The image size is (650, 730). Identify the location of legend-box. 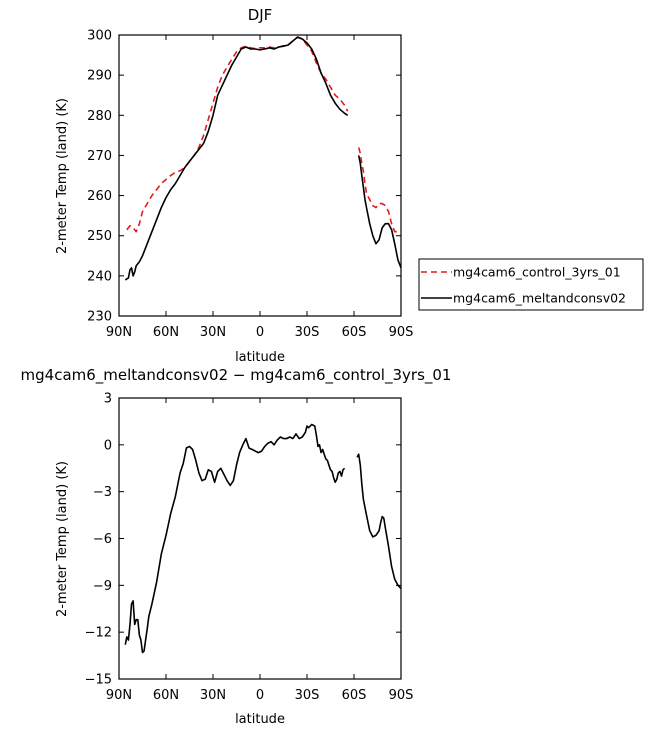
(531, 284).